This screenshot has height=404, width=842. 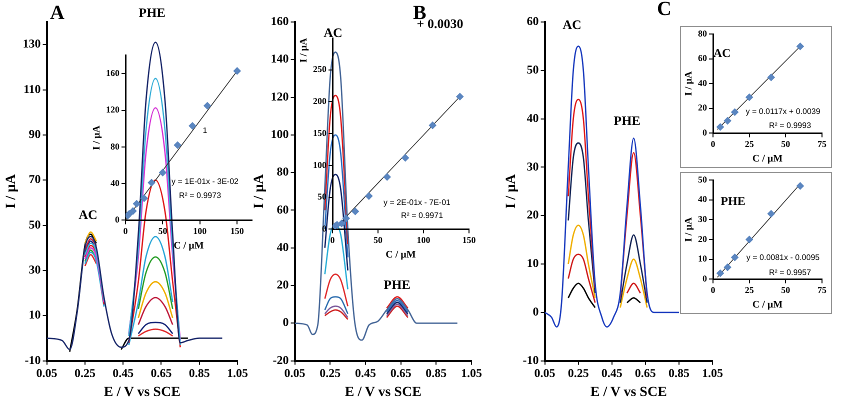 I want to click on annotation: y = 0.0081x - 0.0095, so click(x=783, y=257).